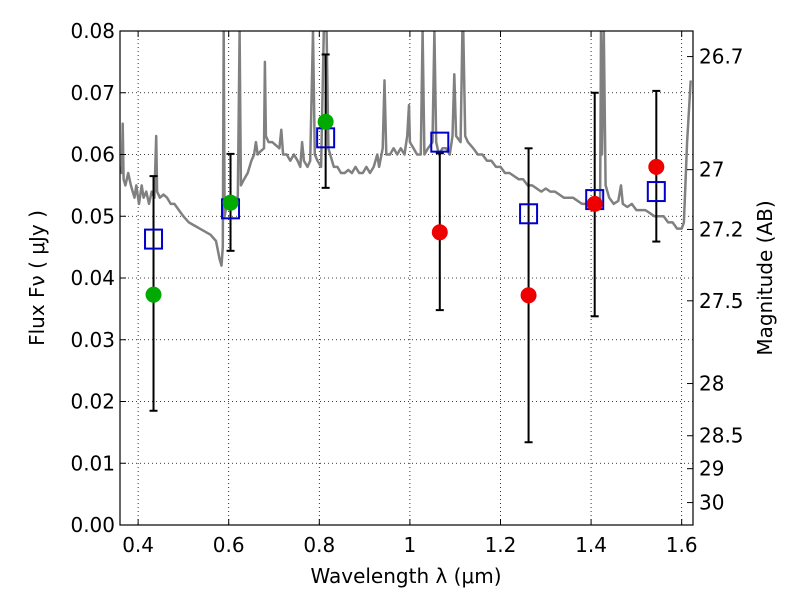 The height and width of the screenshot is (604, 800). I want to click on y-tick-labels: 0.00 0.01 0.02 0.03 0.04 0.05 0.06 0.07 0.08, so click(92, 278).